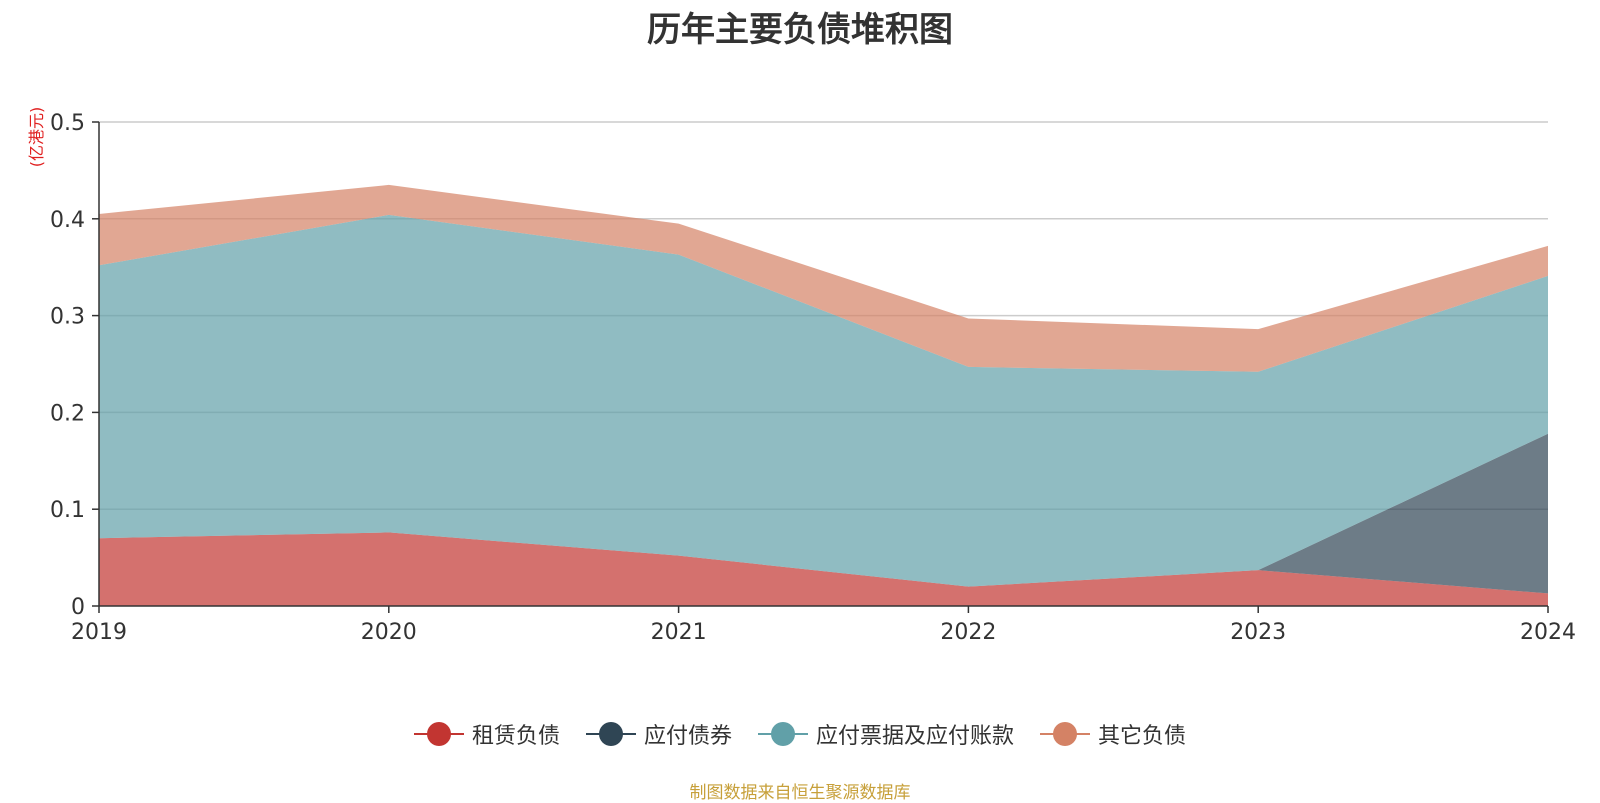 This screenshot has height=803, width=1600. I want to click on y-tick-label: 0.3, so click(67, 317).